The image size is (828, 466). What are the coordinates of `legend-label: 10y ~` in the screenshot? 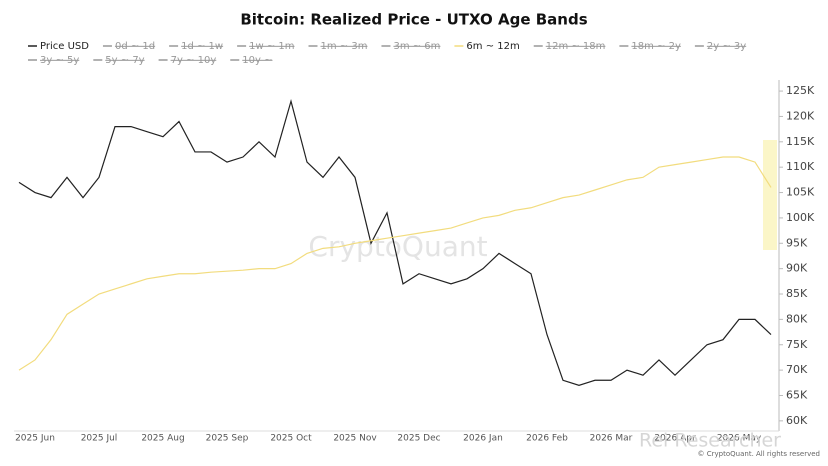 It's located at (257, 60).